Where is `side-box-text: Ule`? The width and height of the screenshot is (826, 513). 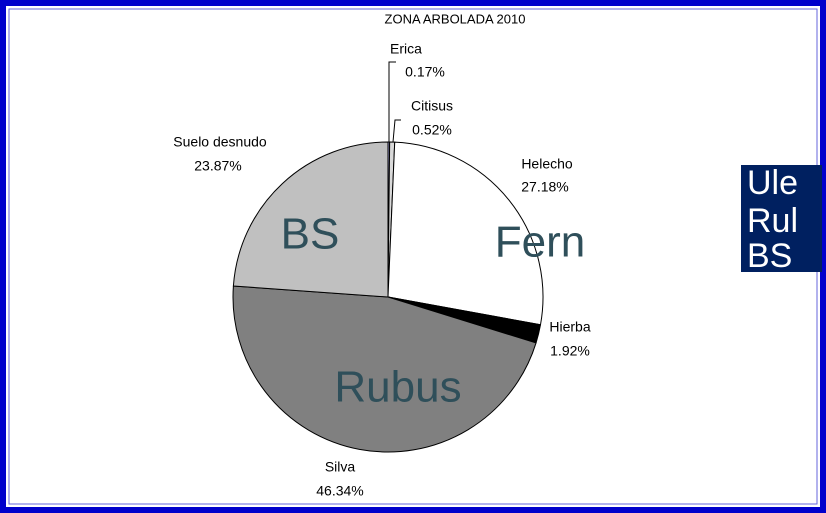 side-box-text: Ule is located at coordinates (772, 183).